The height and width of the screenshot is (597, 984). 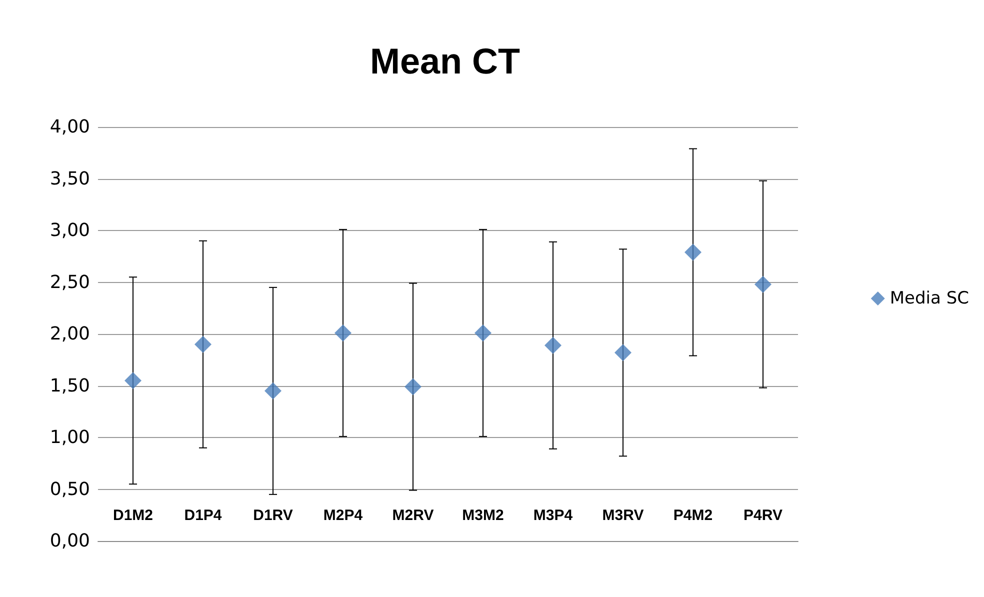 I want to click on x-tick-label: M2RV, so click(x=413, y=515).